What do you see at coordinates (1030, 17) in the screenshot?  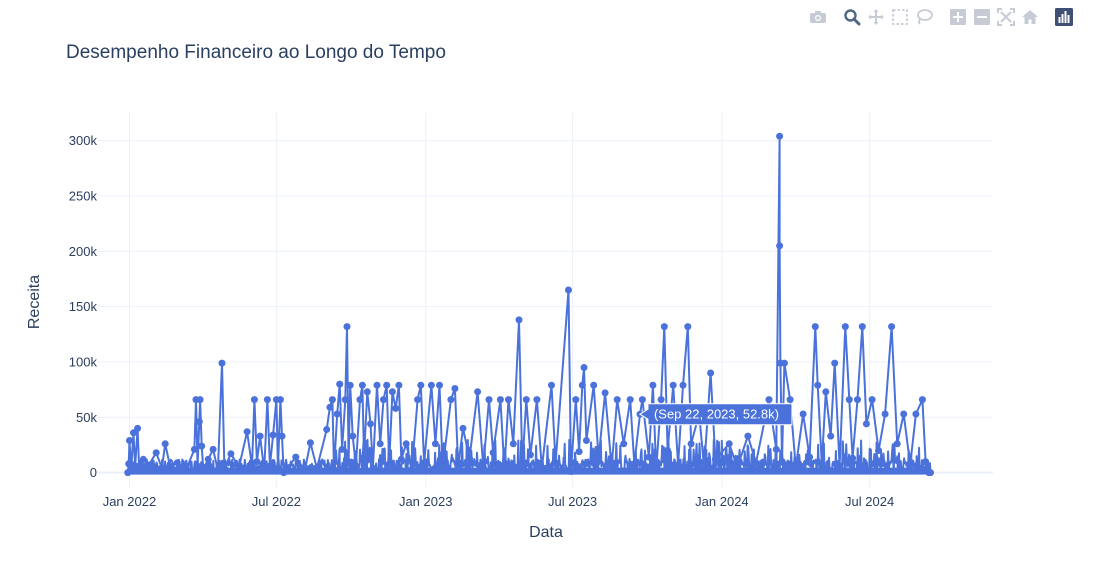 I see `reset-axes-icon` at bounding box center [1030, 17].